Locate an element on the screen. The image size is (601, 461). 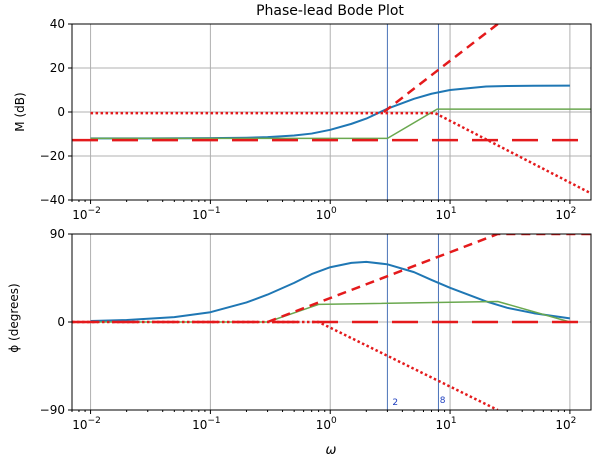
series-line-solid is located at coordinates (340, 124).